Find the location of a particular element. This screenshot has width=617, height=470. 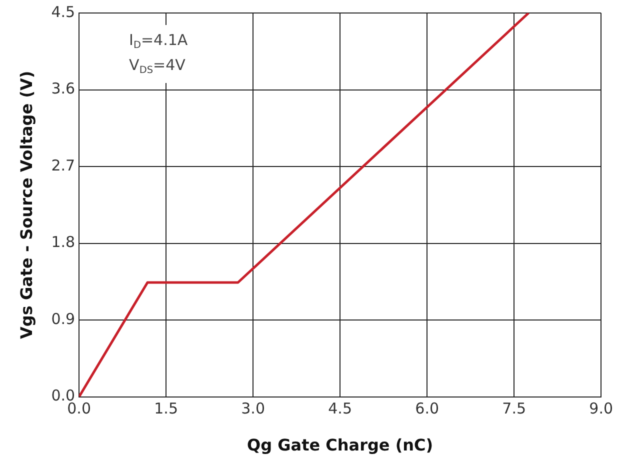

x-tick-label: 9.0 is located at coordinates (601, 409).